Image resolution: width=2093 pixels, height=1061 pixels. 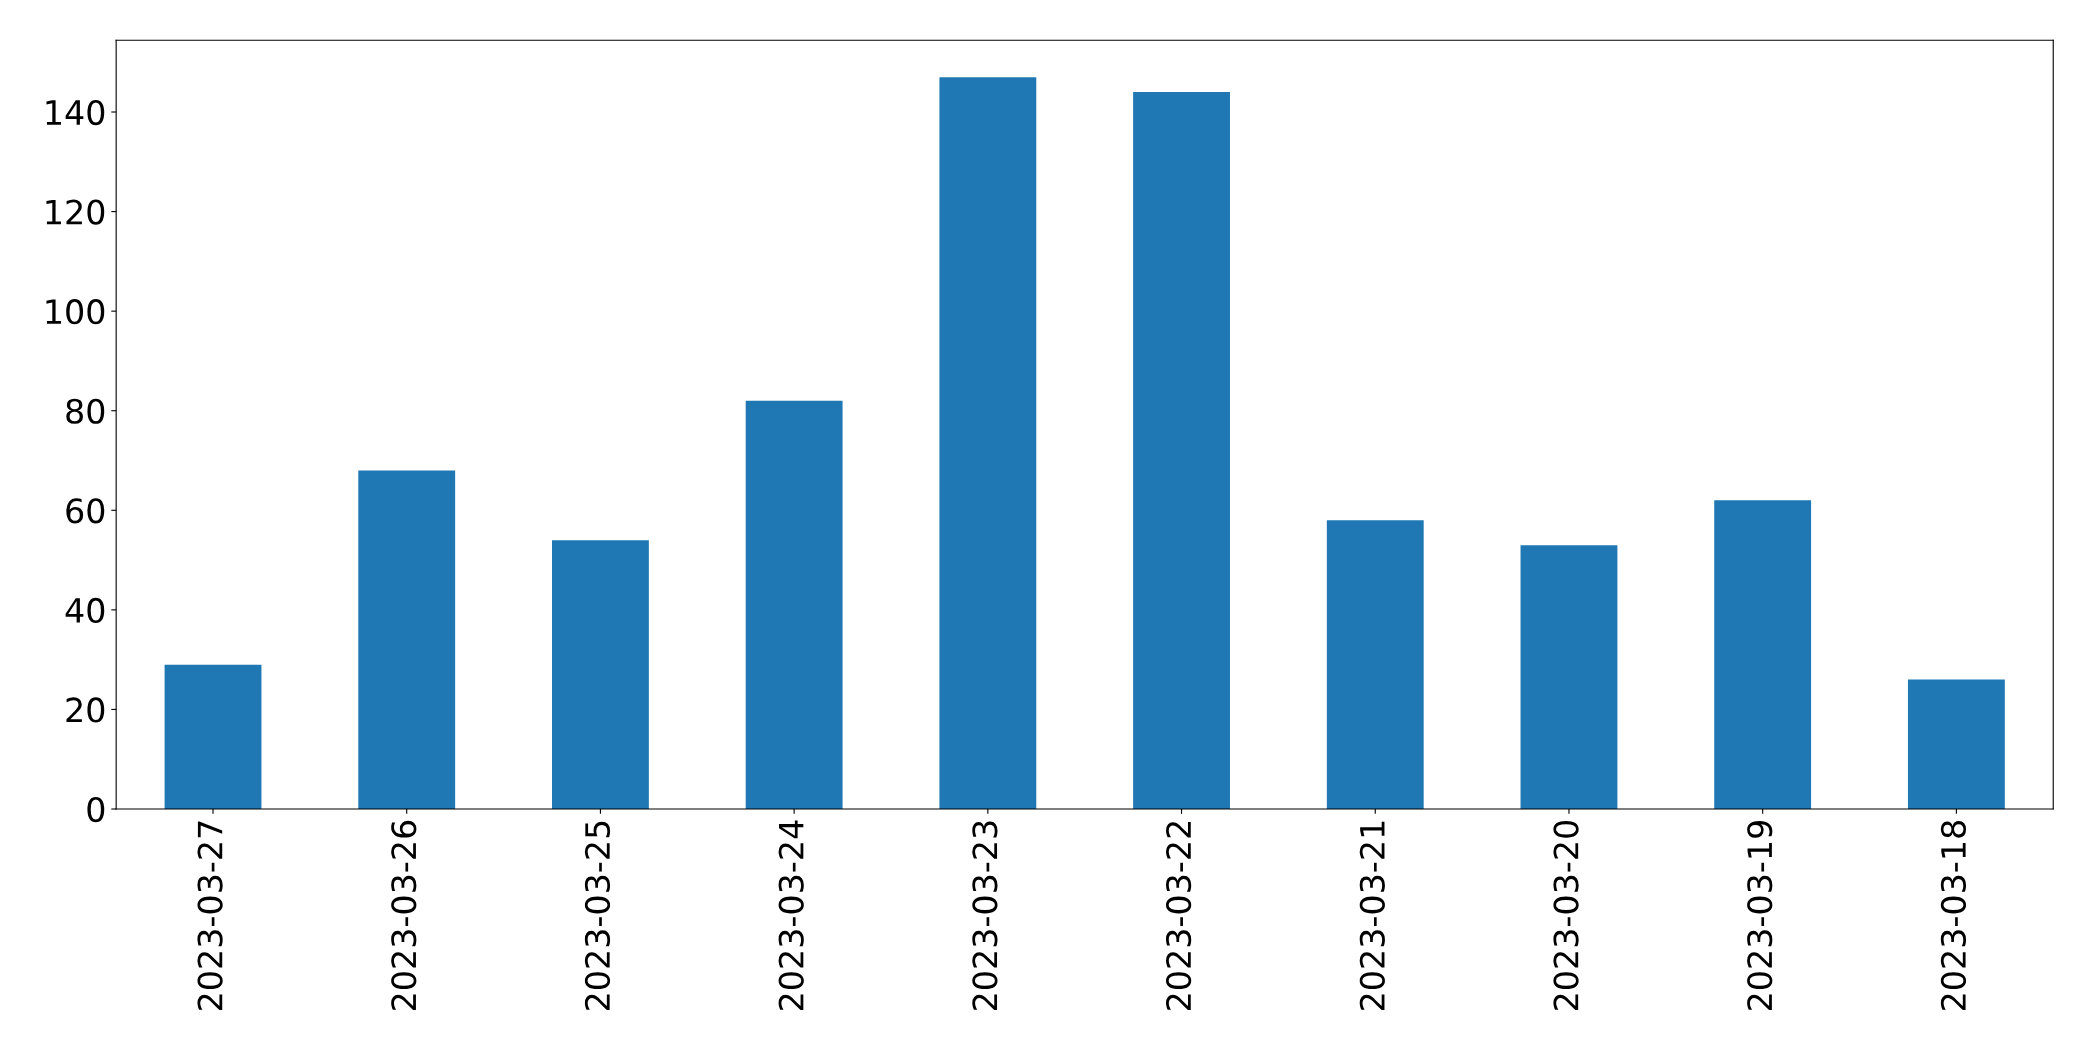 I want to click on x-tick-label: 2023-03-25, so click(x=597, y=916).